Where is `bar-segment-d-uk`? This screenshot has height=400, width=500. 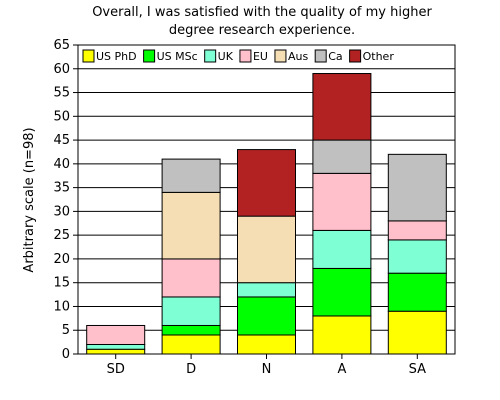
bar-segment-d-uk is located at coordinates (191, 311).